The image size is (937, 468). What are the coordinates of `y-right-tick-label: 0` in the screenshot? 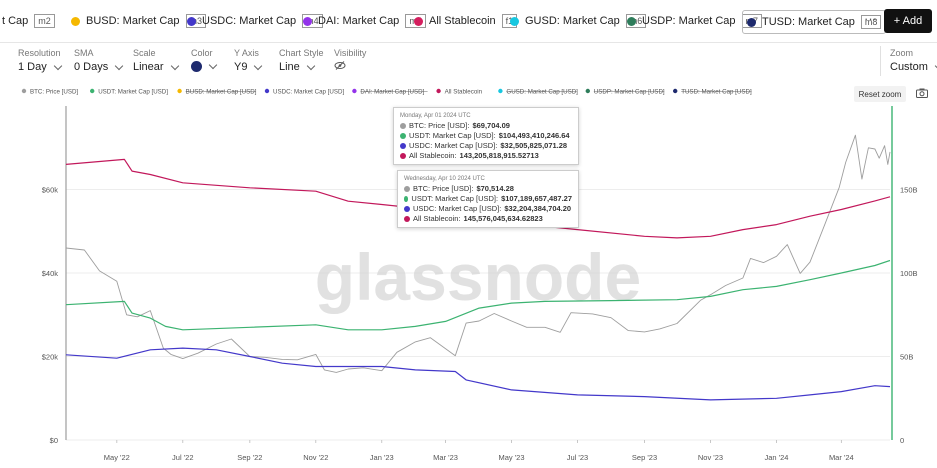 It's located at (902, 440).